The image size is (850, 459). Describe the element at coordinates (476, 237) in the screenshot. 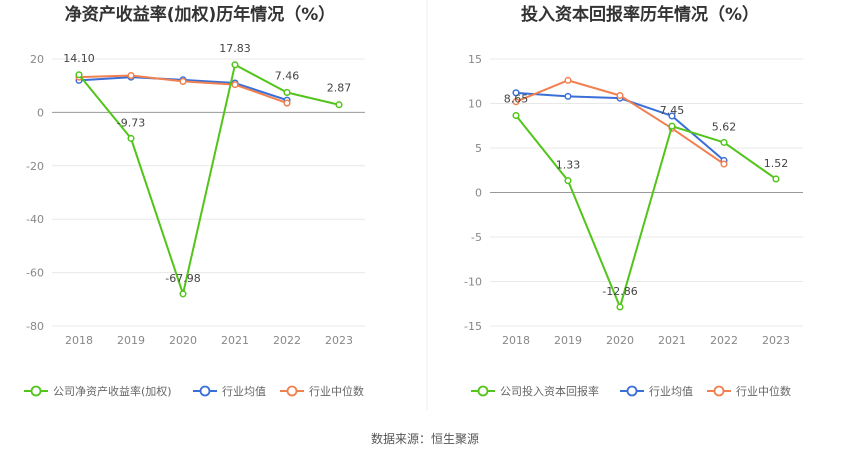

I see `roic-y-tick-label: -5` at that location.